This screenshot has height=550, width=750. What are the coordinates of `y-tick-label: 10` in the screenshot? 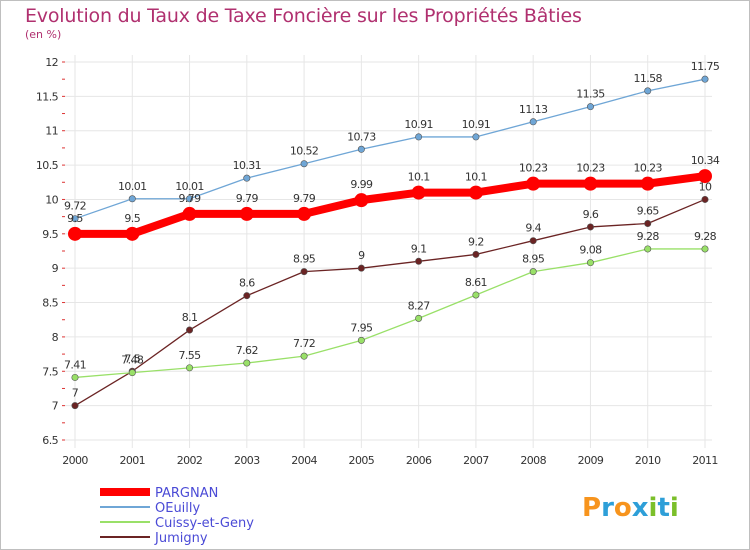 It's located at (51, 199).